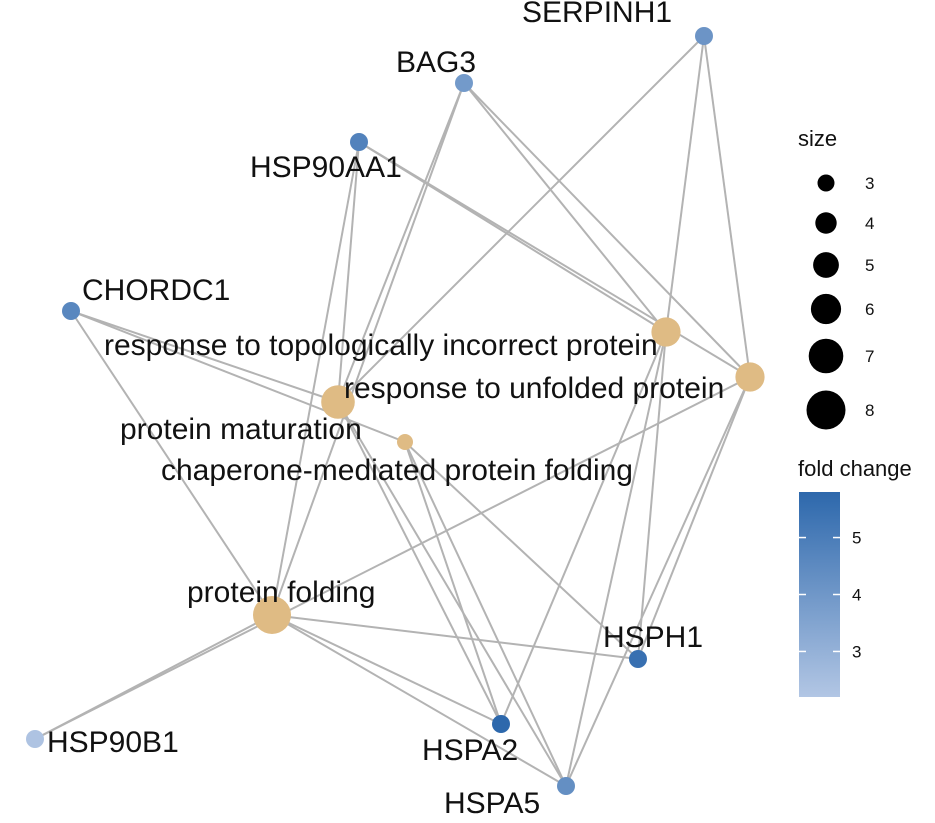  Describe the element at coordinates (470, 750) in the screenshot. I see `gene-label-hspa2: HSPA2` at that location.